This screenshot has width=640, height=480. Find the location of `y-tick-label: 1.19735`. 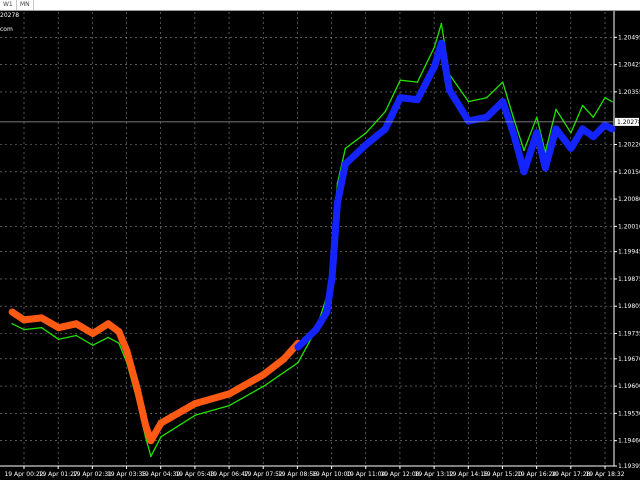

y-tick-label: 1.19735 is located at coordinates (629, 334).